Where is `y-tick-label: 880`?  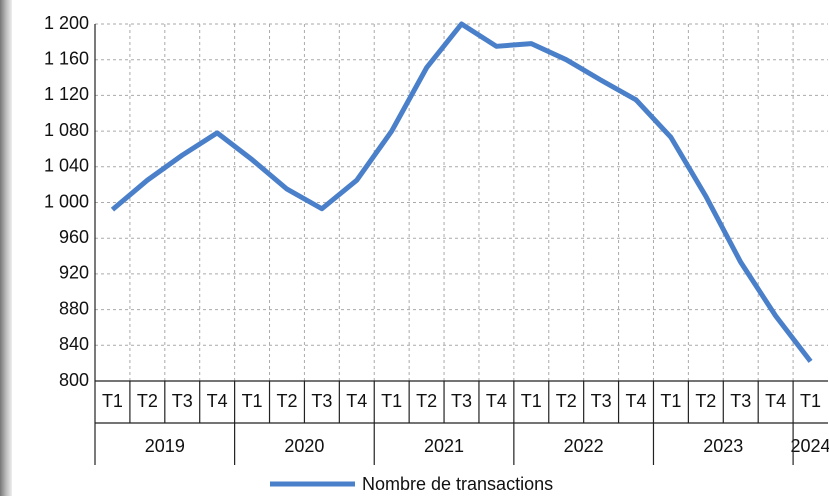
y-tick-label: 880 is located at coordinates (74, 308).